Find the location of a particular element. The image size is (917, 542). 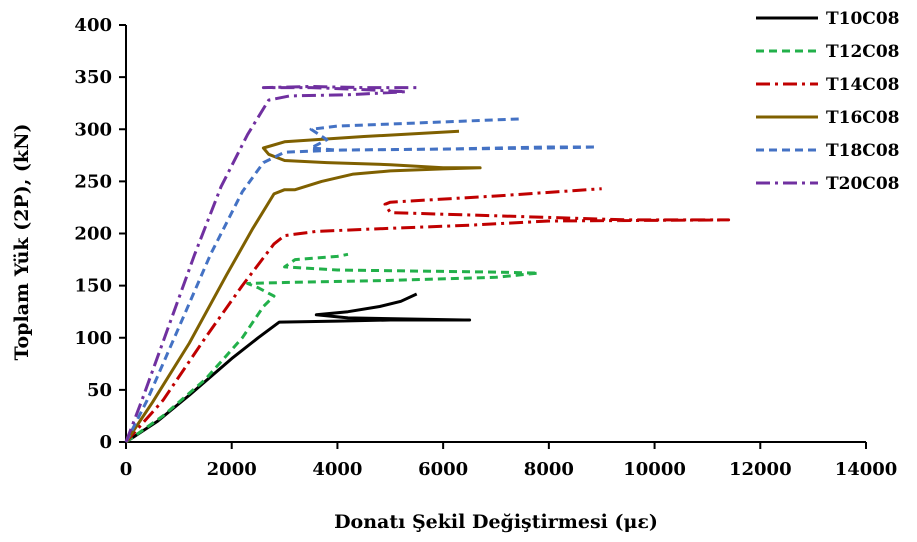

series-line-t10c08 is located at coordinates (298, 368).